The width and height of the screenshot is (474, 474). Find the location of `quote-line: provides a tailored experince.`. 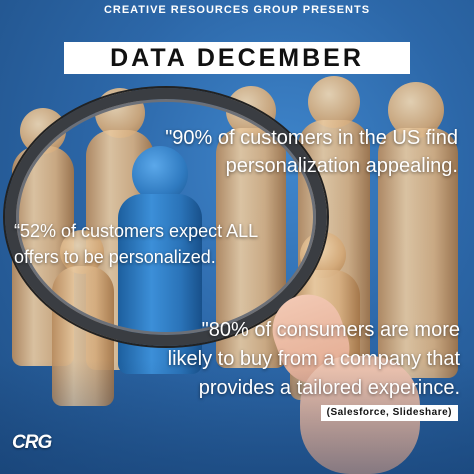

quote-line: provides a tailored experince. is located at coordinates (329, 388).